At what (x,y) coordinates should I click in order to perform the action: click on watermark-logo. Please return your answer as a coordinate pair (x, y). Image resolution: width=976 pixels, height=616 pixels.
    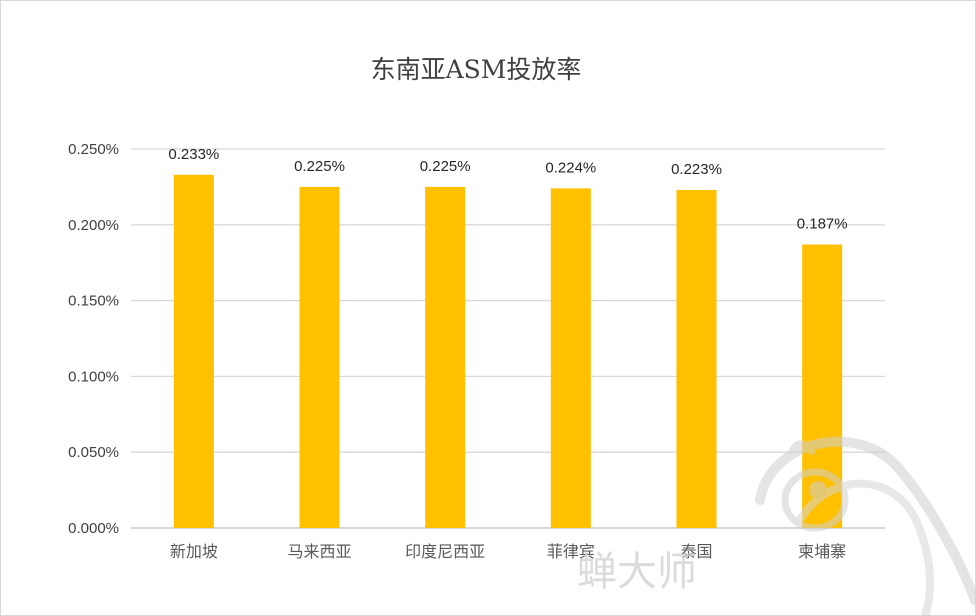
    Looking at the image, I should click on (865, 526).